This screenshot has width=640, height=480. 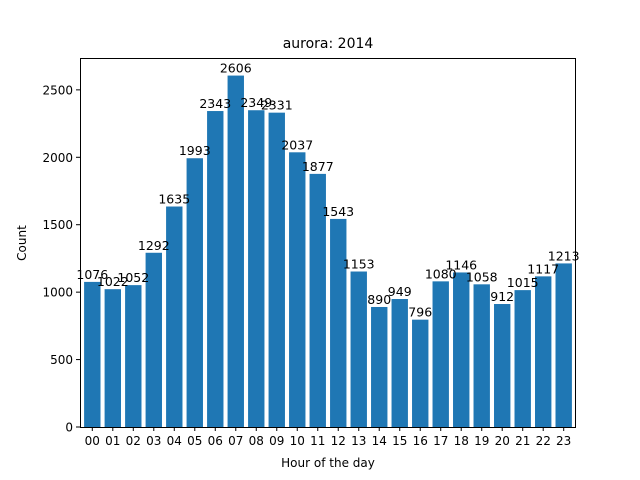 What do you see at coordinates (317, 441) in the screenshot?
I see `x-tick-label: 11` at bounding box center [317, 441].